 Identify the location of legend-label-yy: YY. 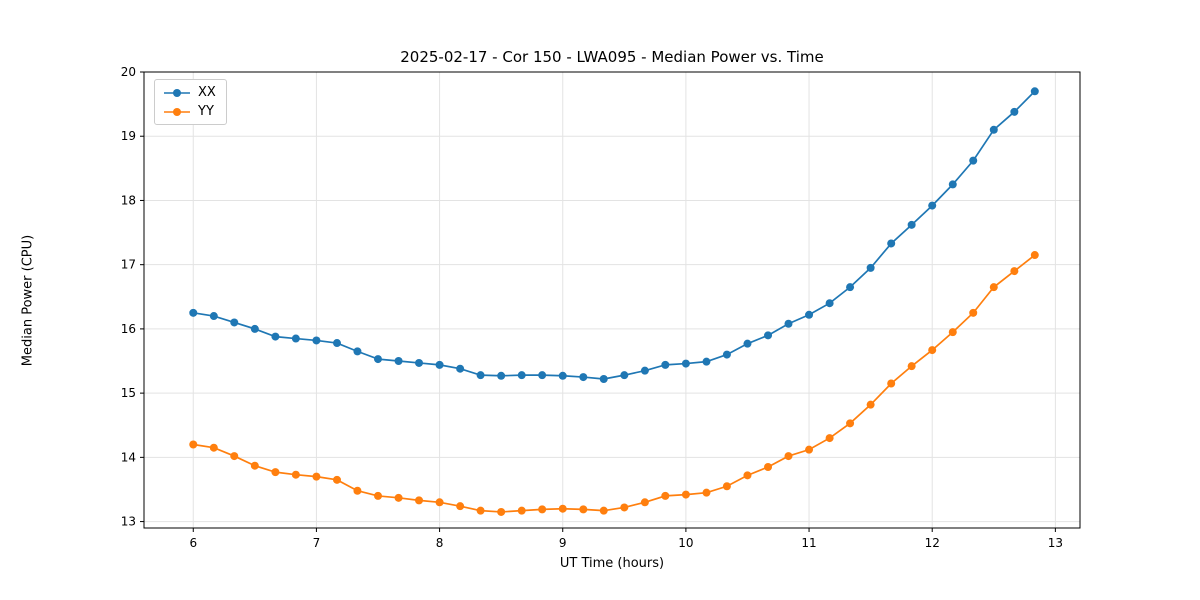
(206, 111).